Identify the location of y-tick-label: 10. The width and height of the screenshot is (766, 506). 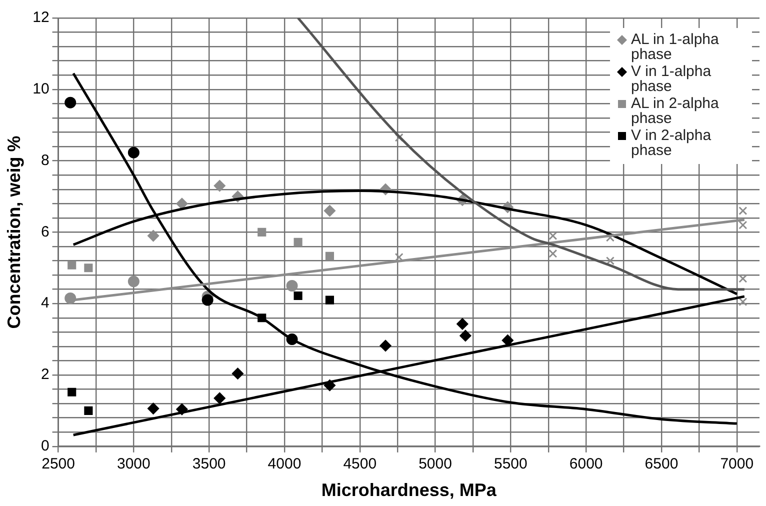
(41, 89).